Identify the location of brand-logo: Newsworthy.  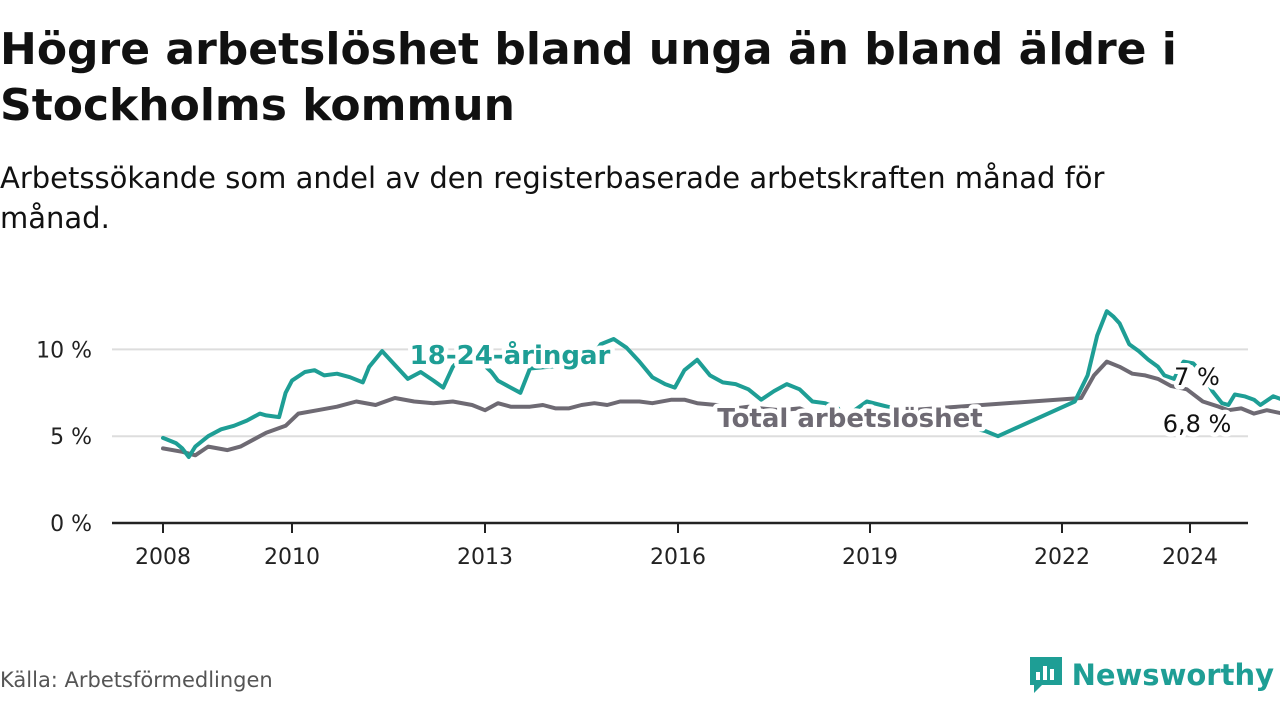
(1151, 675).